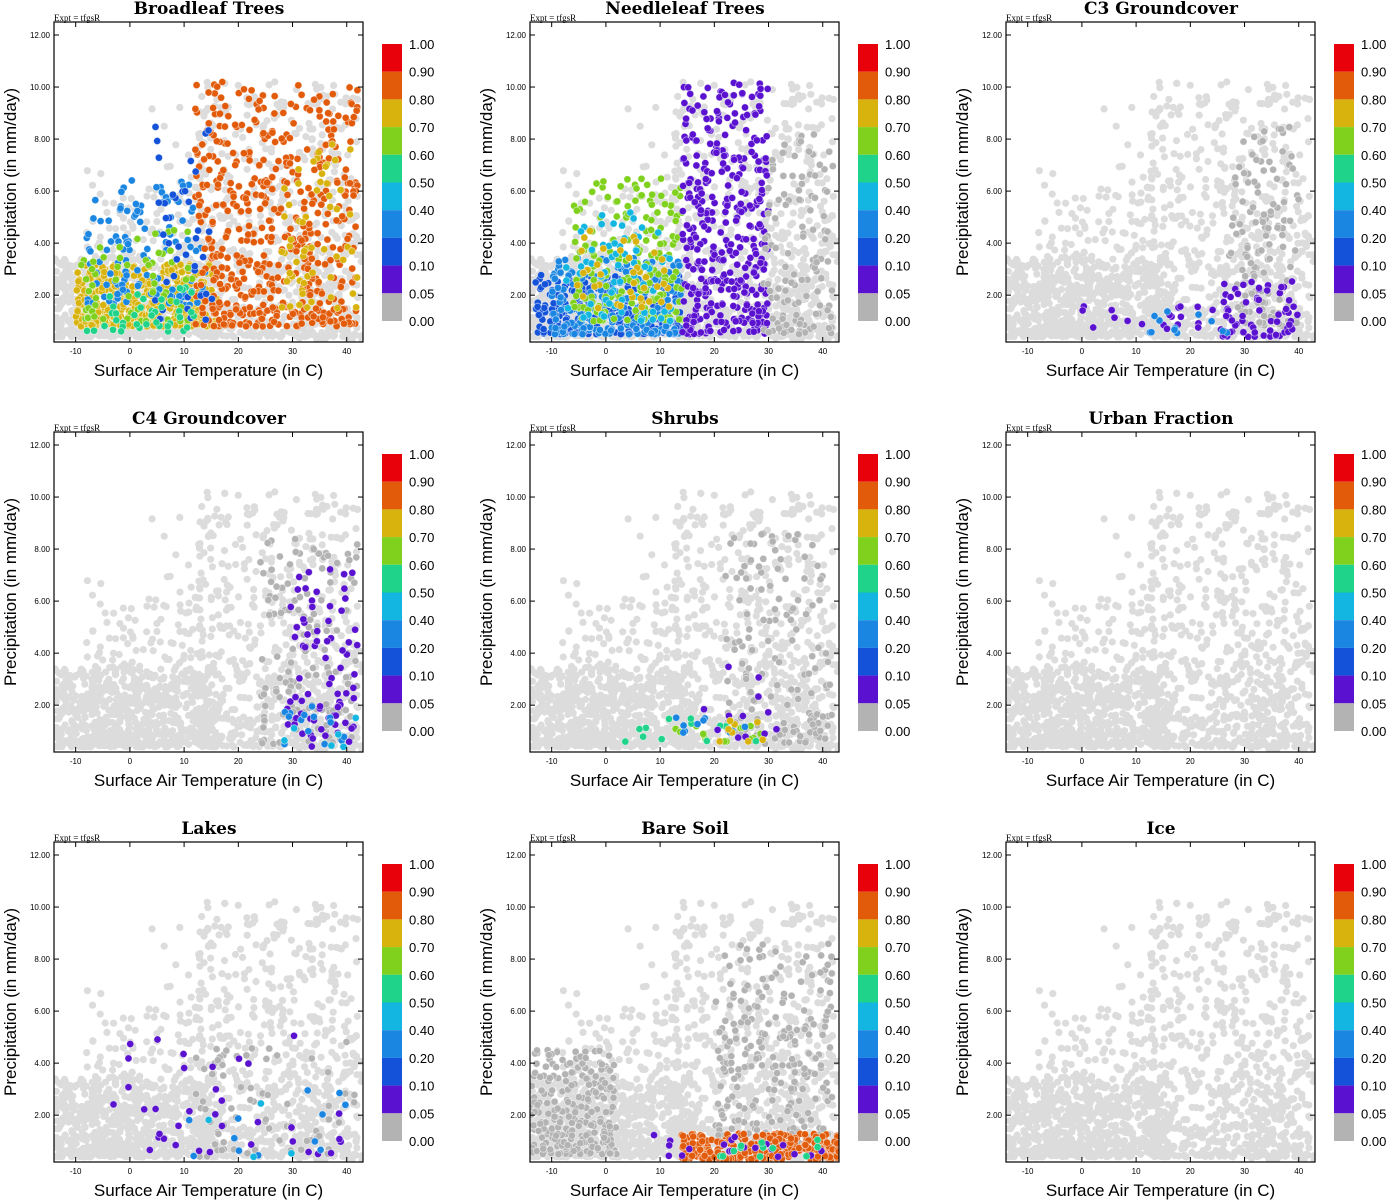  What do you see at coordinates (392, 279) in the screenshot?
I see `colorbar-swatch` at bounding box center [392, 279].